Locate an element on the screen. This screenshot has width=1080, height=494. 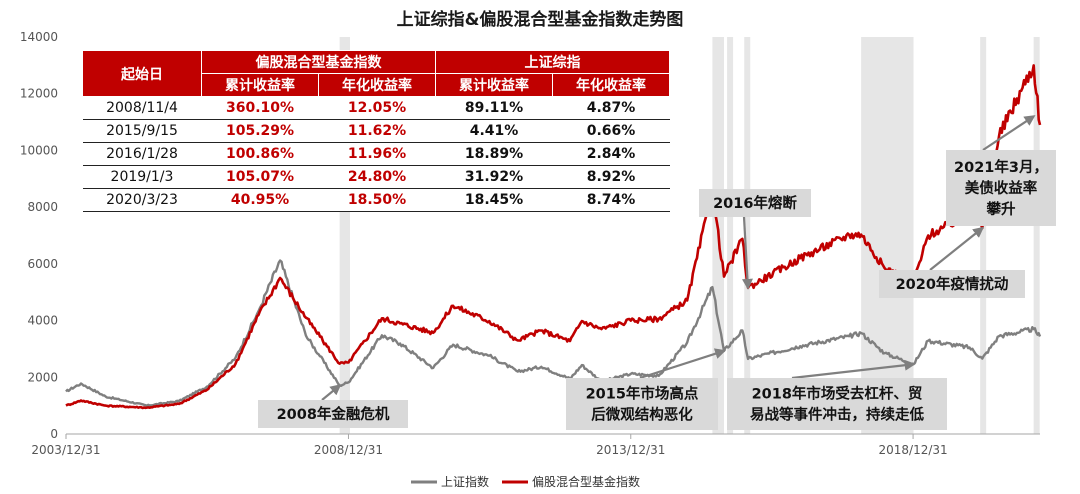
fund-ann-header: 年化收益率 is located at coordinates (377, 85).